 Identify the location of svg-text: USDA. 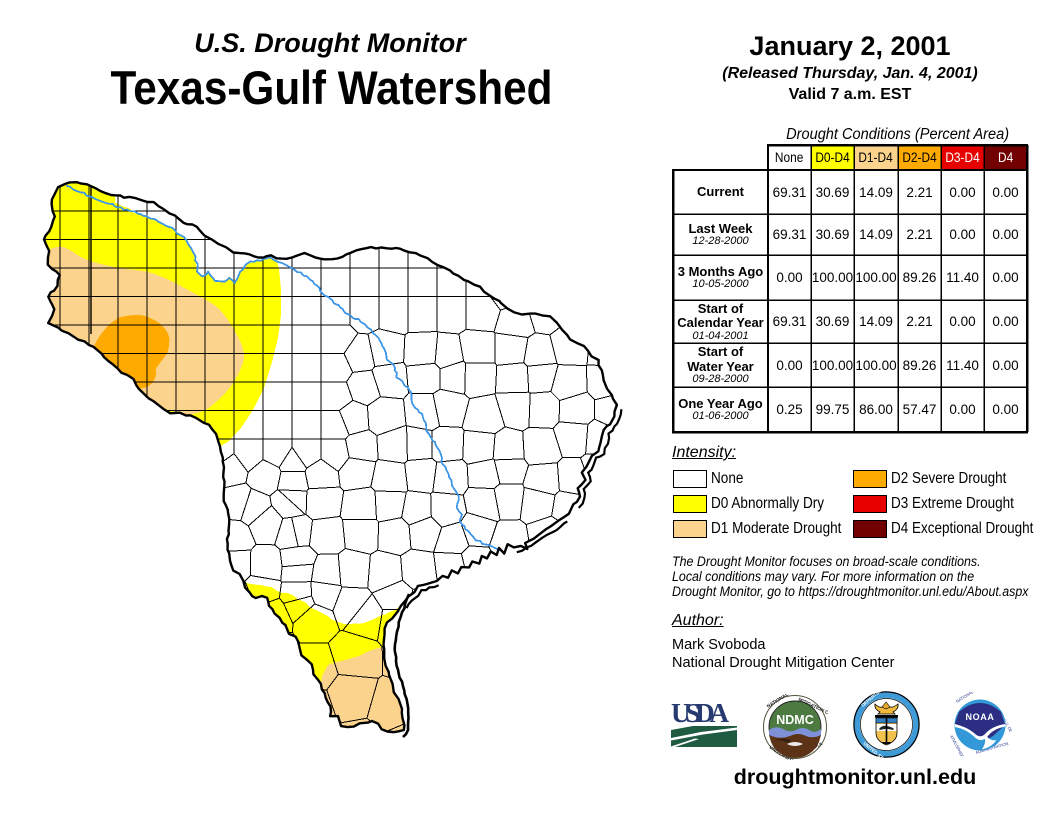
(700, 715).